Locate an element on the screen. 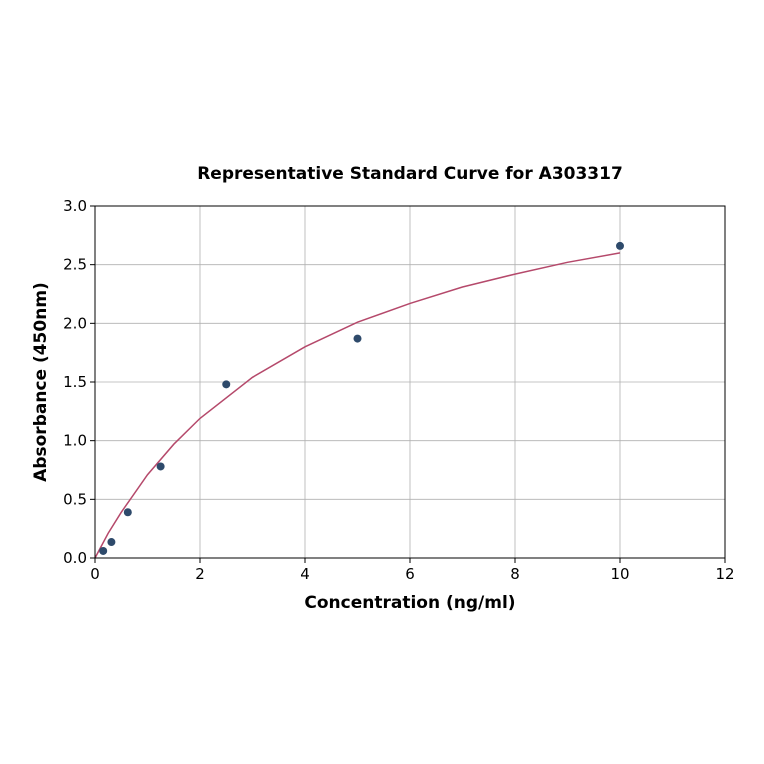  y-tick-label: 1.5 is located at coordinates (75, 382).